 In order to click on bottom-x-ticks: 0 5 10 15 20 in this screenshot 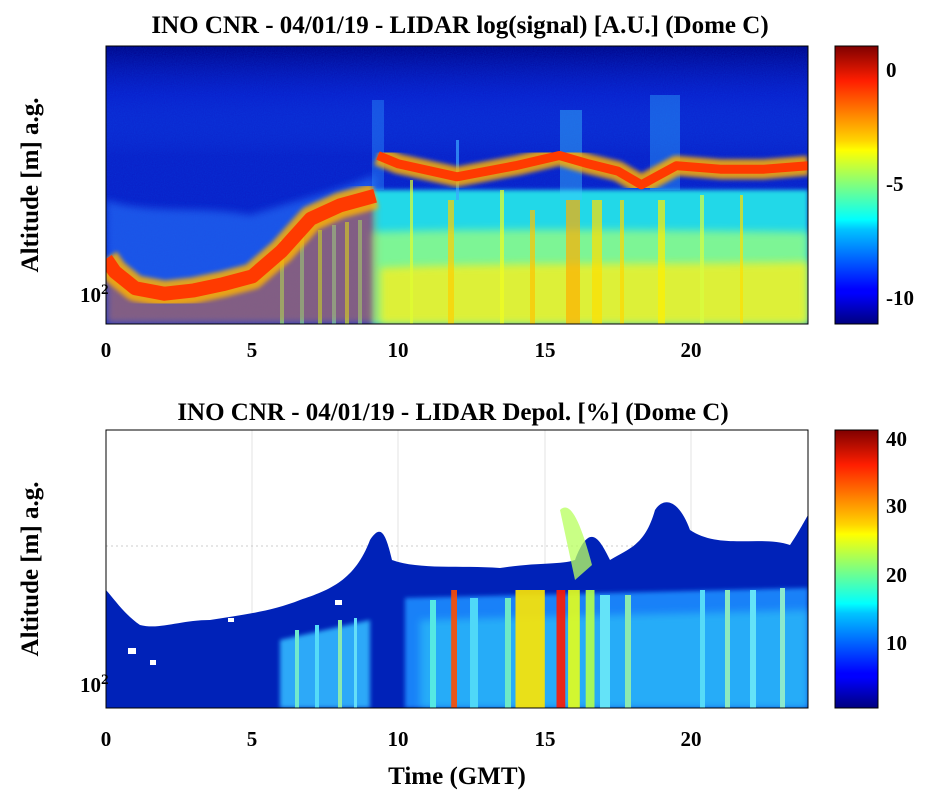, I will do `click(401, 739)`.